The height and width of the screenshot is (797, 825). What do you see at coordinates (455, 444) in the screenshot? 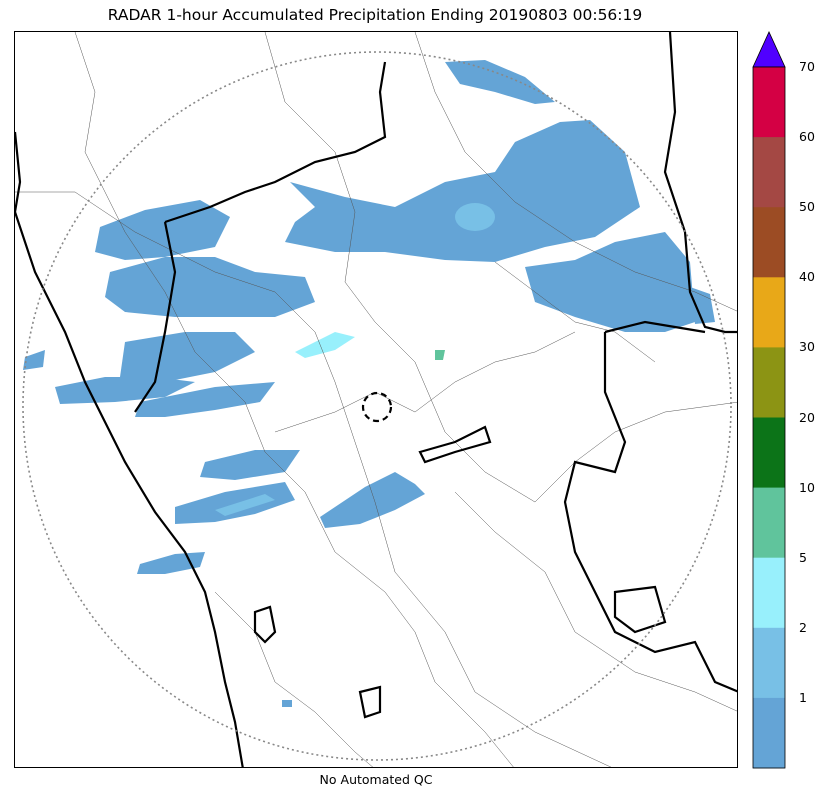
I see `state-line-loop` at bounding box center [455, 444].